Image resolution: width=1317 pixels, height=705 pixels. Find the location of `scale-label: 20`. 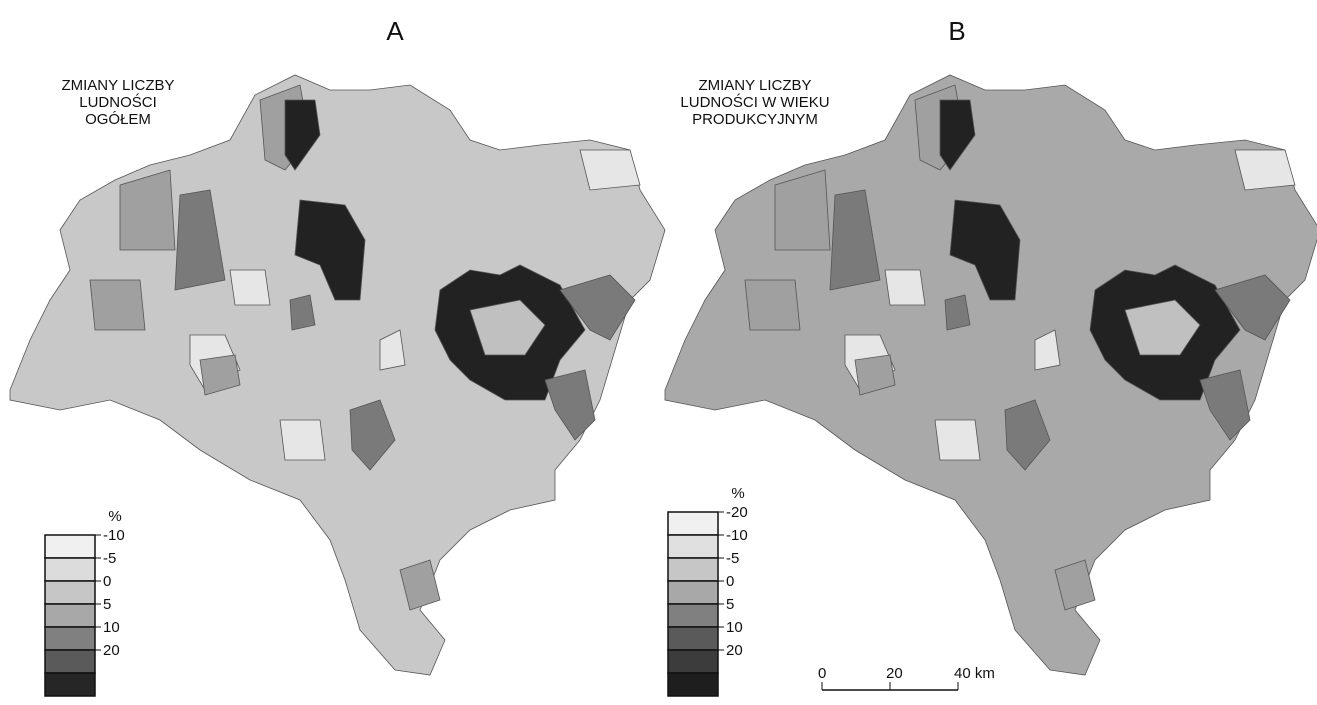

scale-label: 20 is located at coordinates (894, 673).